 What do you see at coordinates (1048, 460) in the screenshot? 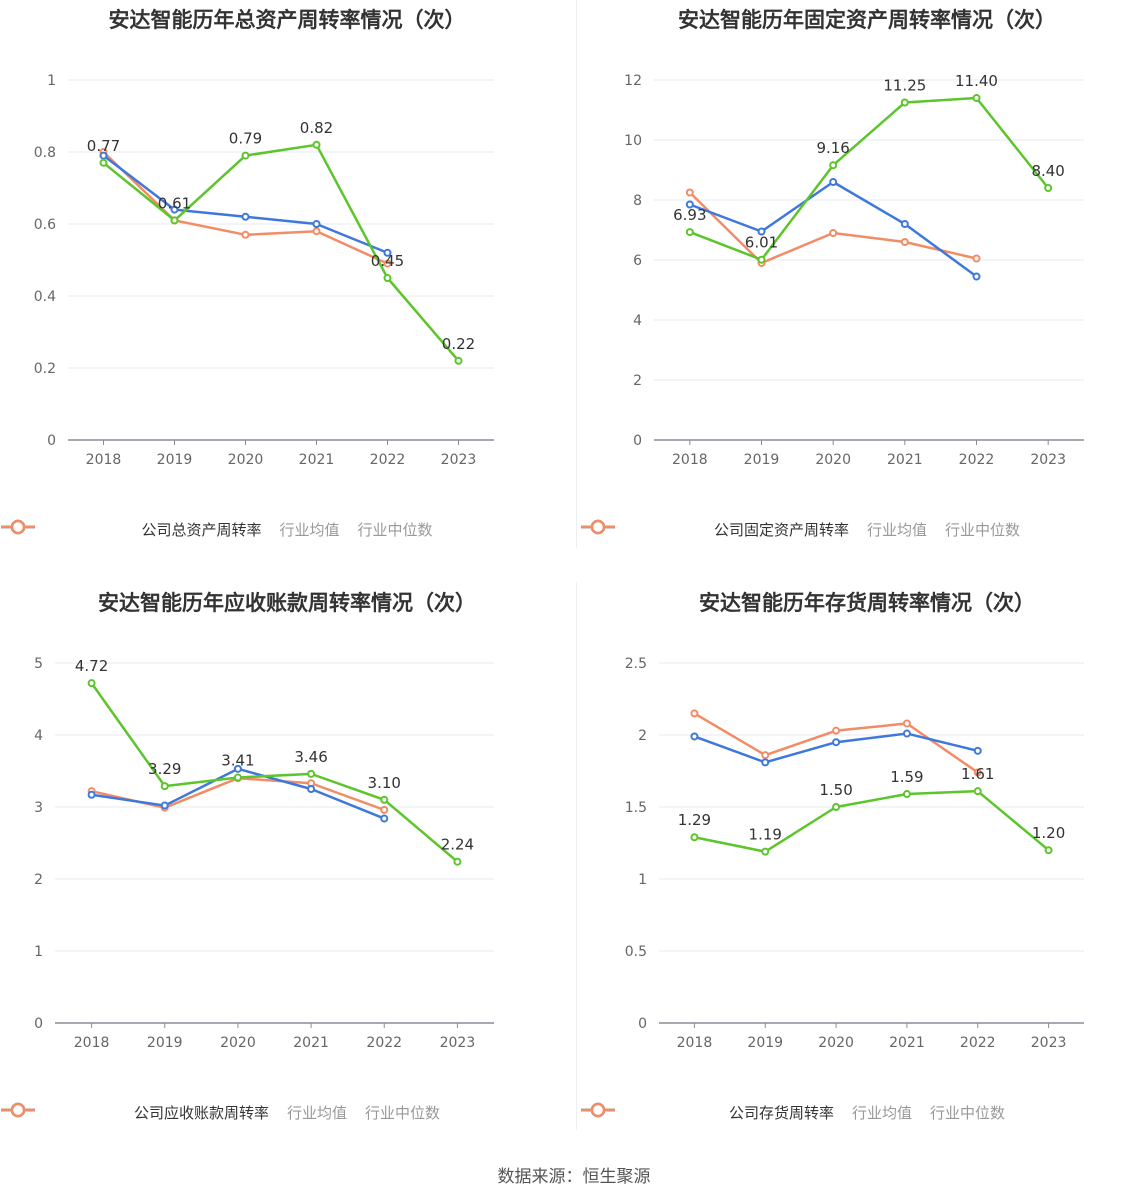
I see `x-tick-label: 2023` at bounding box center [1048, 460].